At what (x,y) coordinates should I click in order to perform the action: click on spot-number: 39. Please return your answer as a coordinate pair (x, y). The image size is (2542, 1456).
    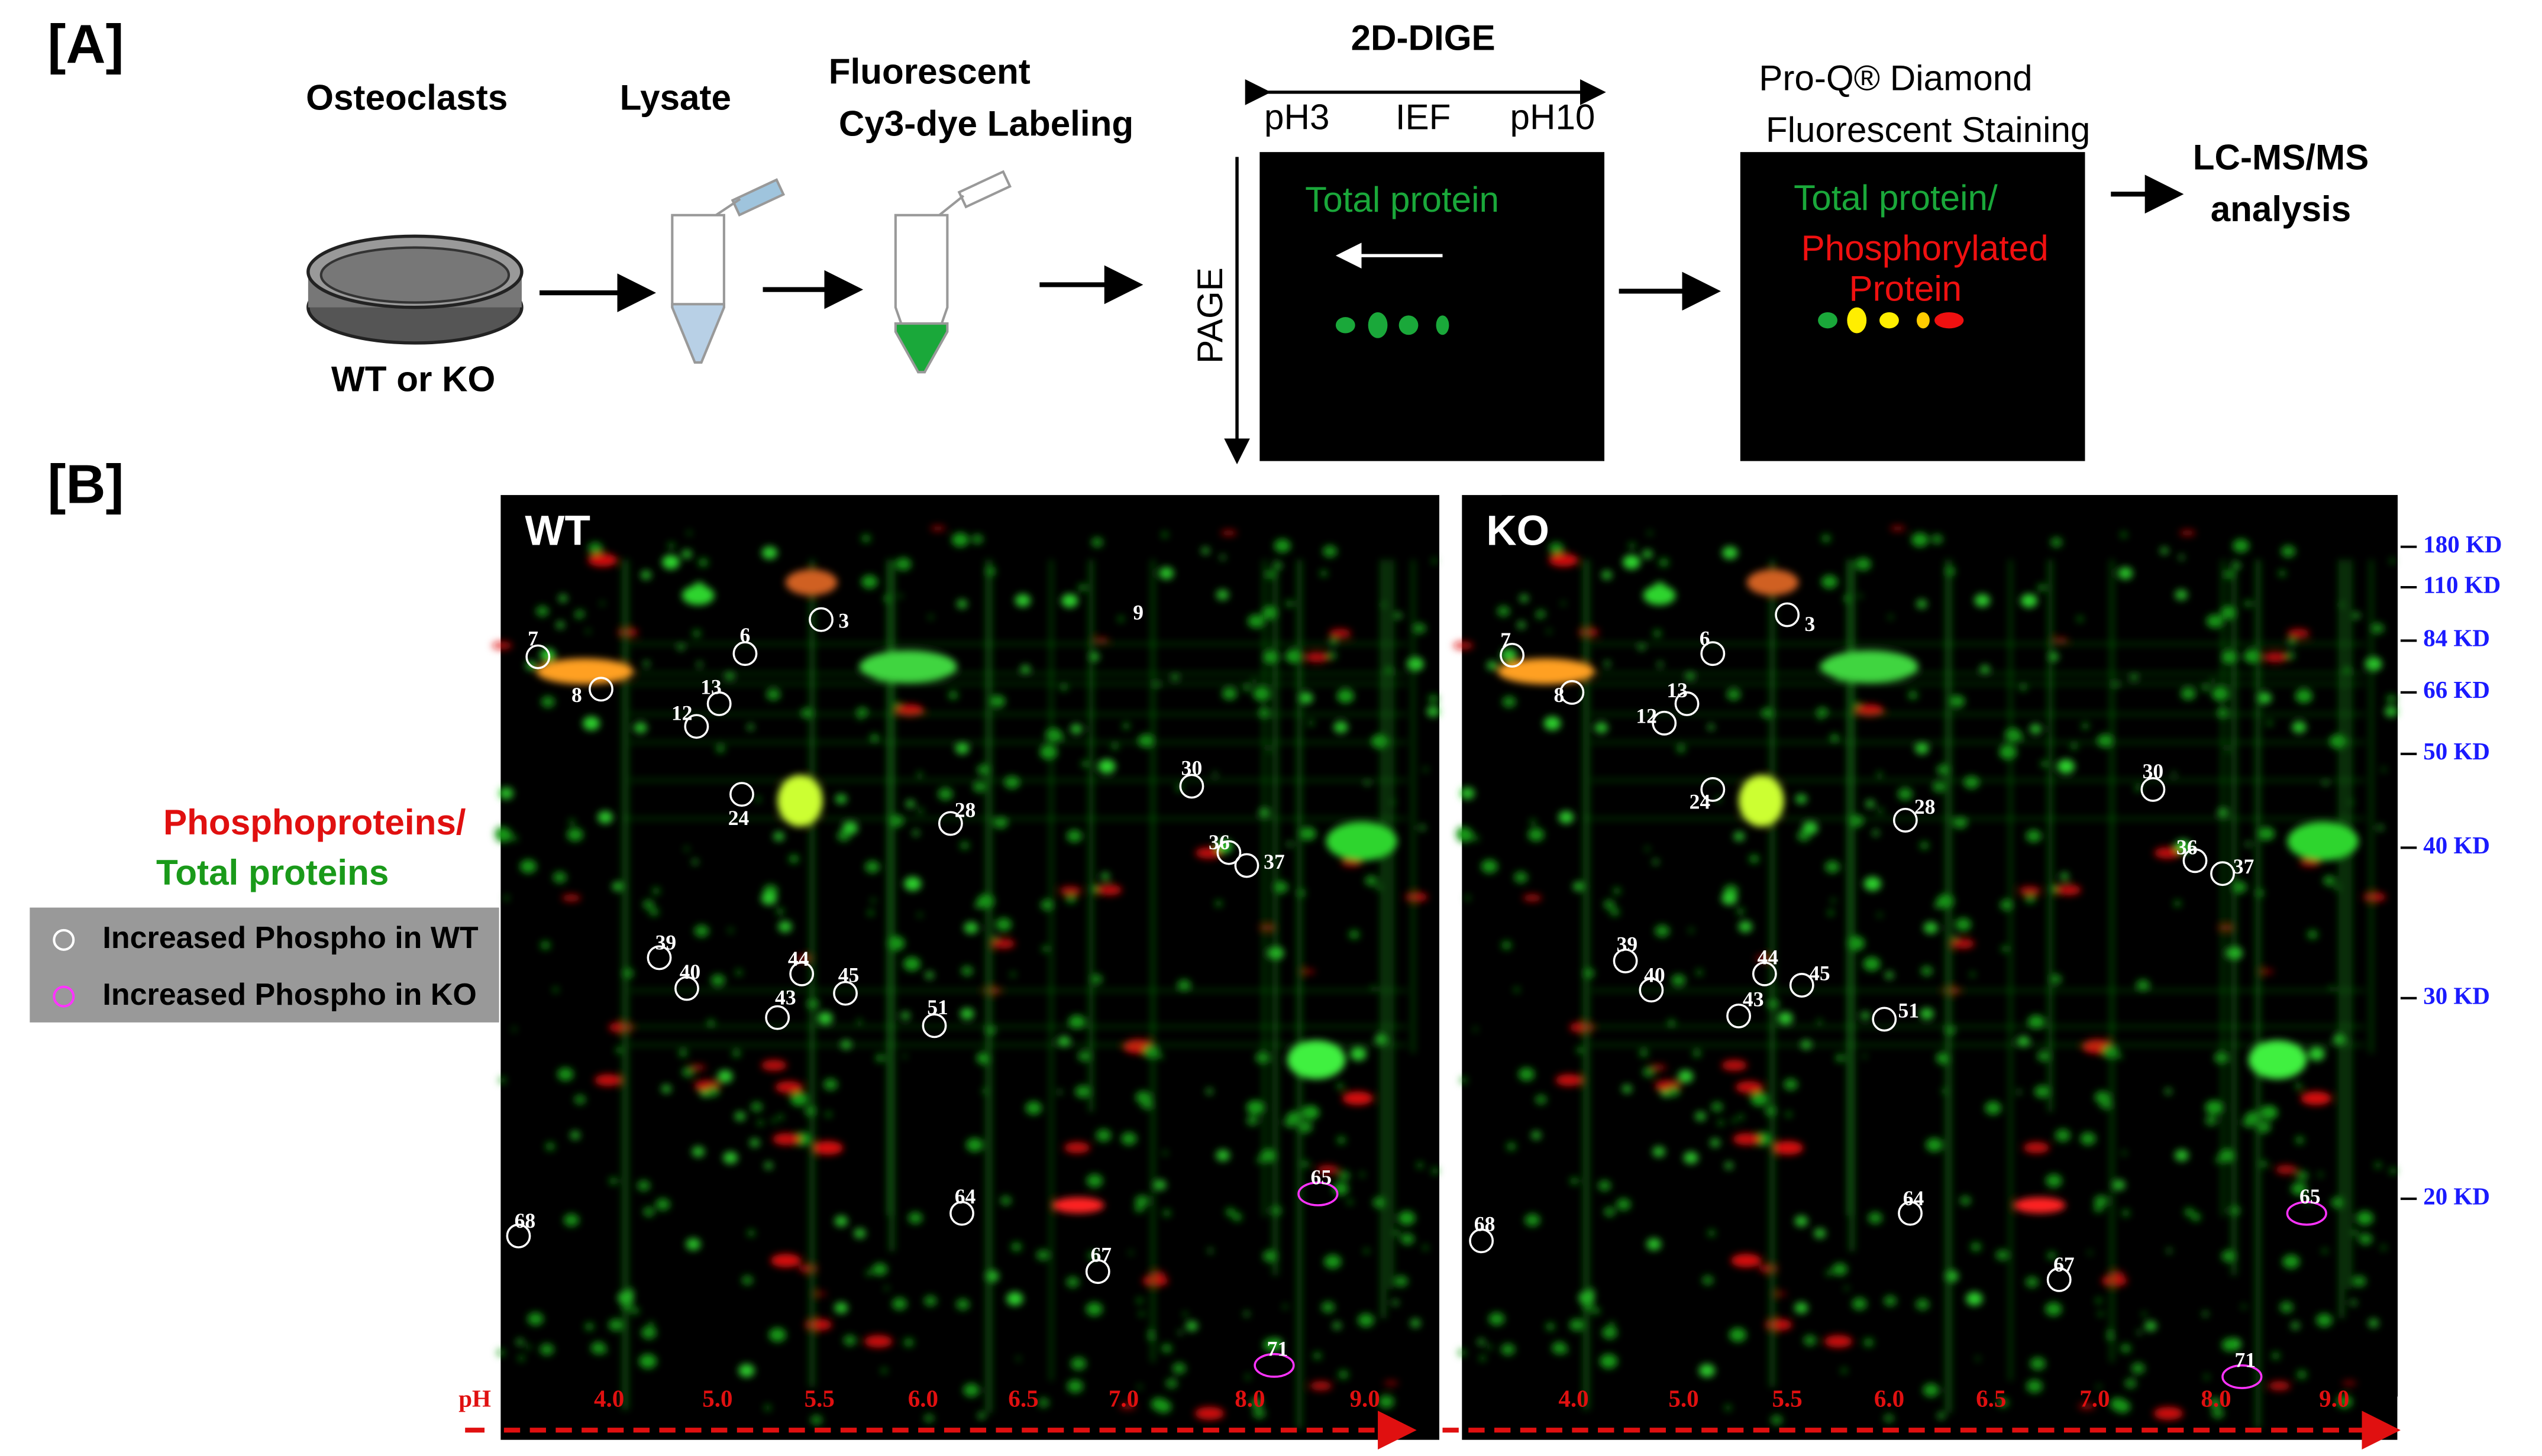
    Looking at the image, I should click on (1627, 944).